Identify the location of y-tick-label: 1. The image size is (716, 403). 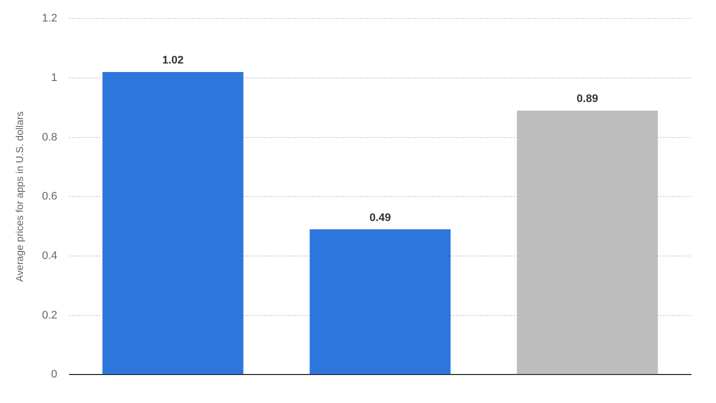
(54, 78).